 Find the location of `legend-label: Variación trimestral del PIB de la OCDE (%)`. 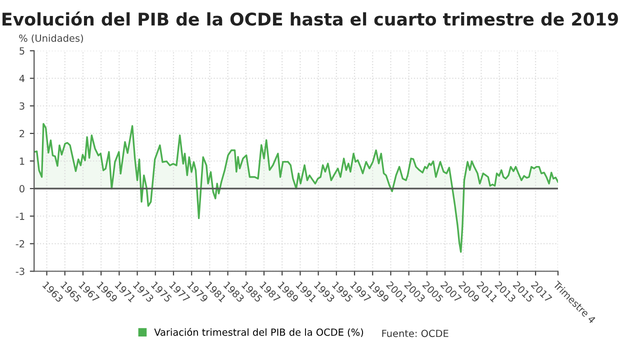

legend-label: Variación trimestral del PIB de la OCDE (%) is located at coordinates (259, 333).